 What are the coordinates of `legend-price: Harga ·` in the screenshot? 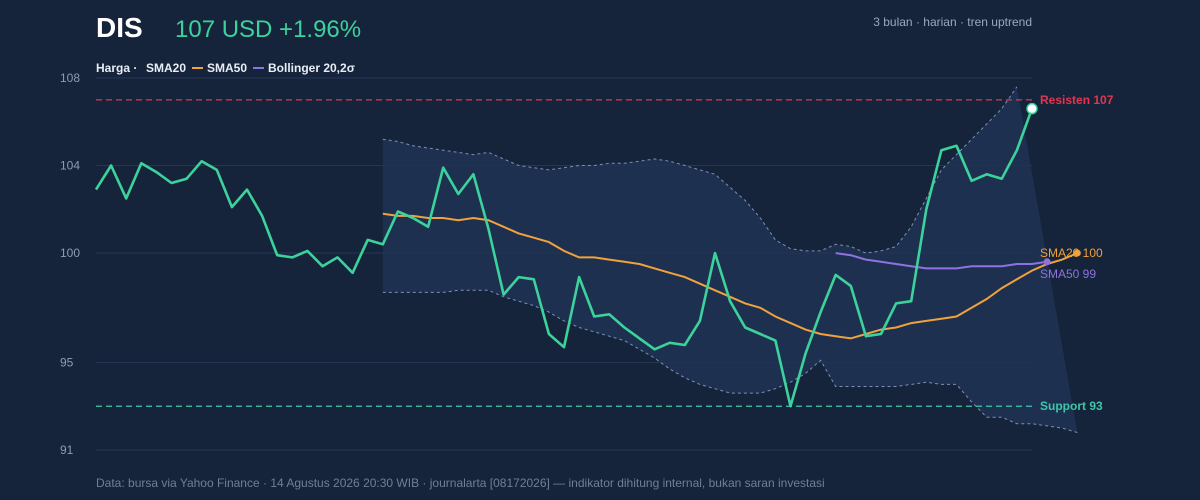 It's located at (116, 68).